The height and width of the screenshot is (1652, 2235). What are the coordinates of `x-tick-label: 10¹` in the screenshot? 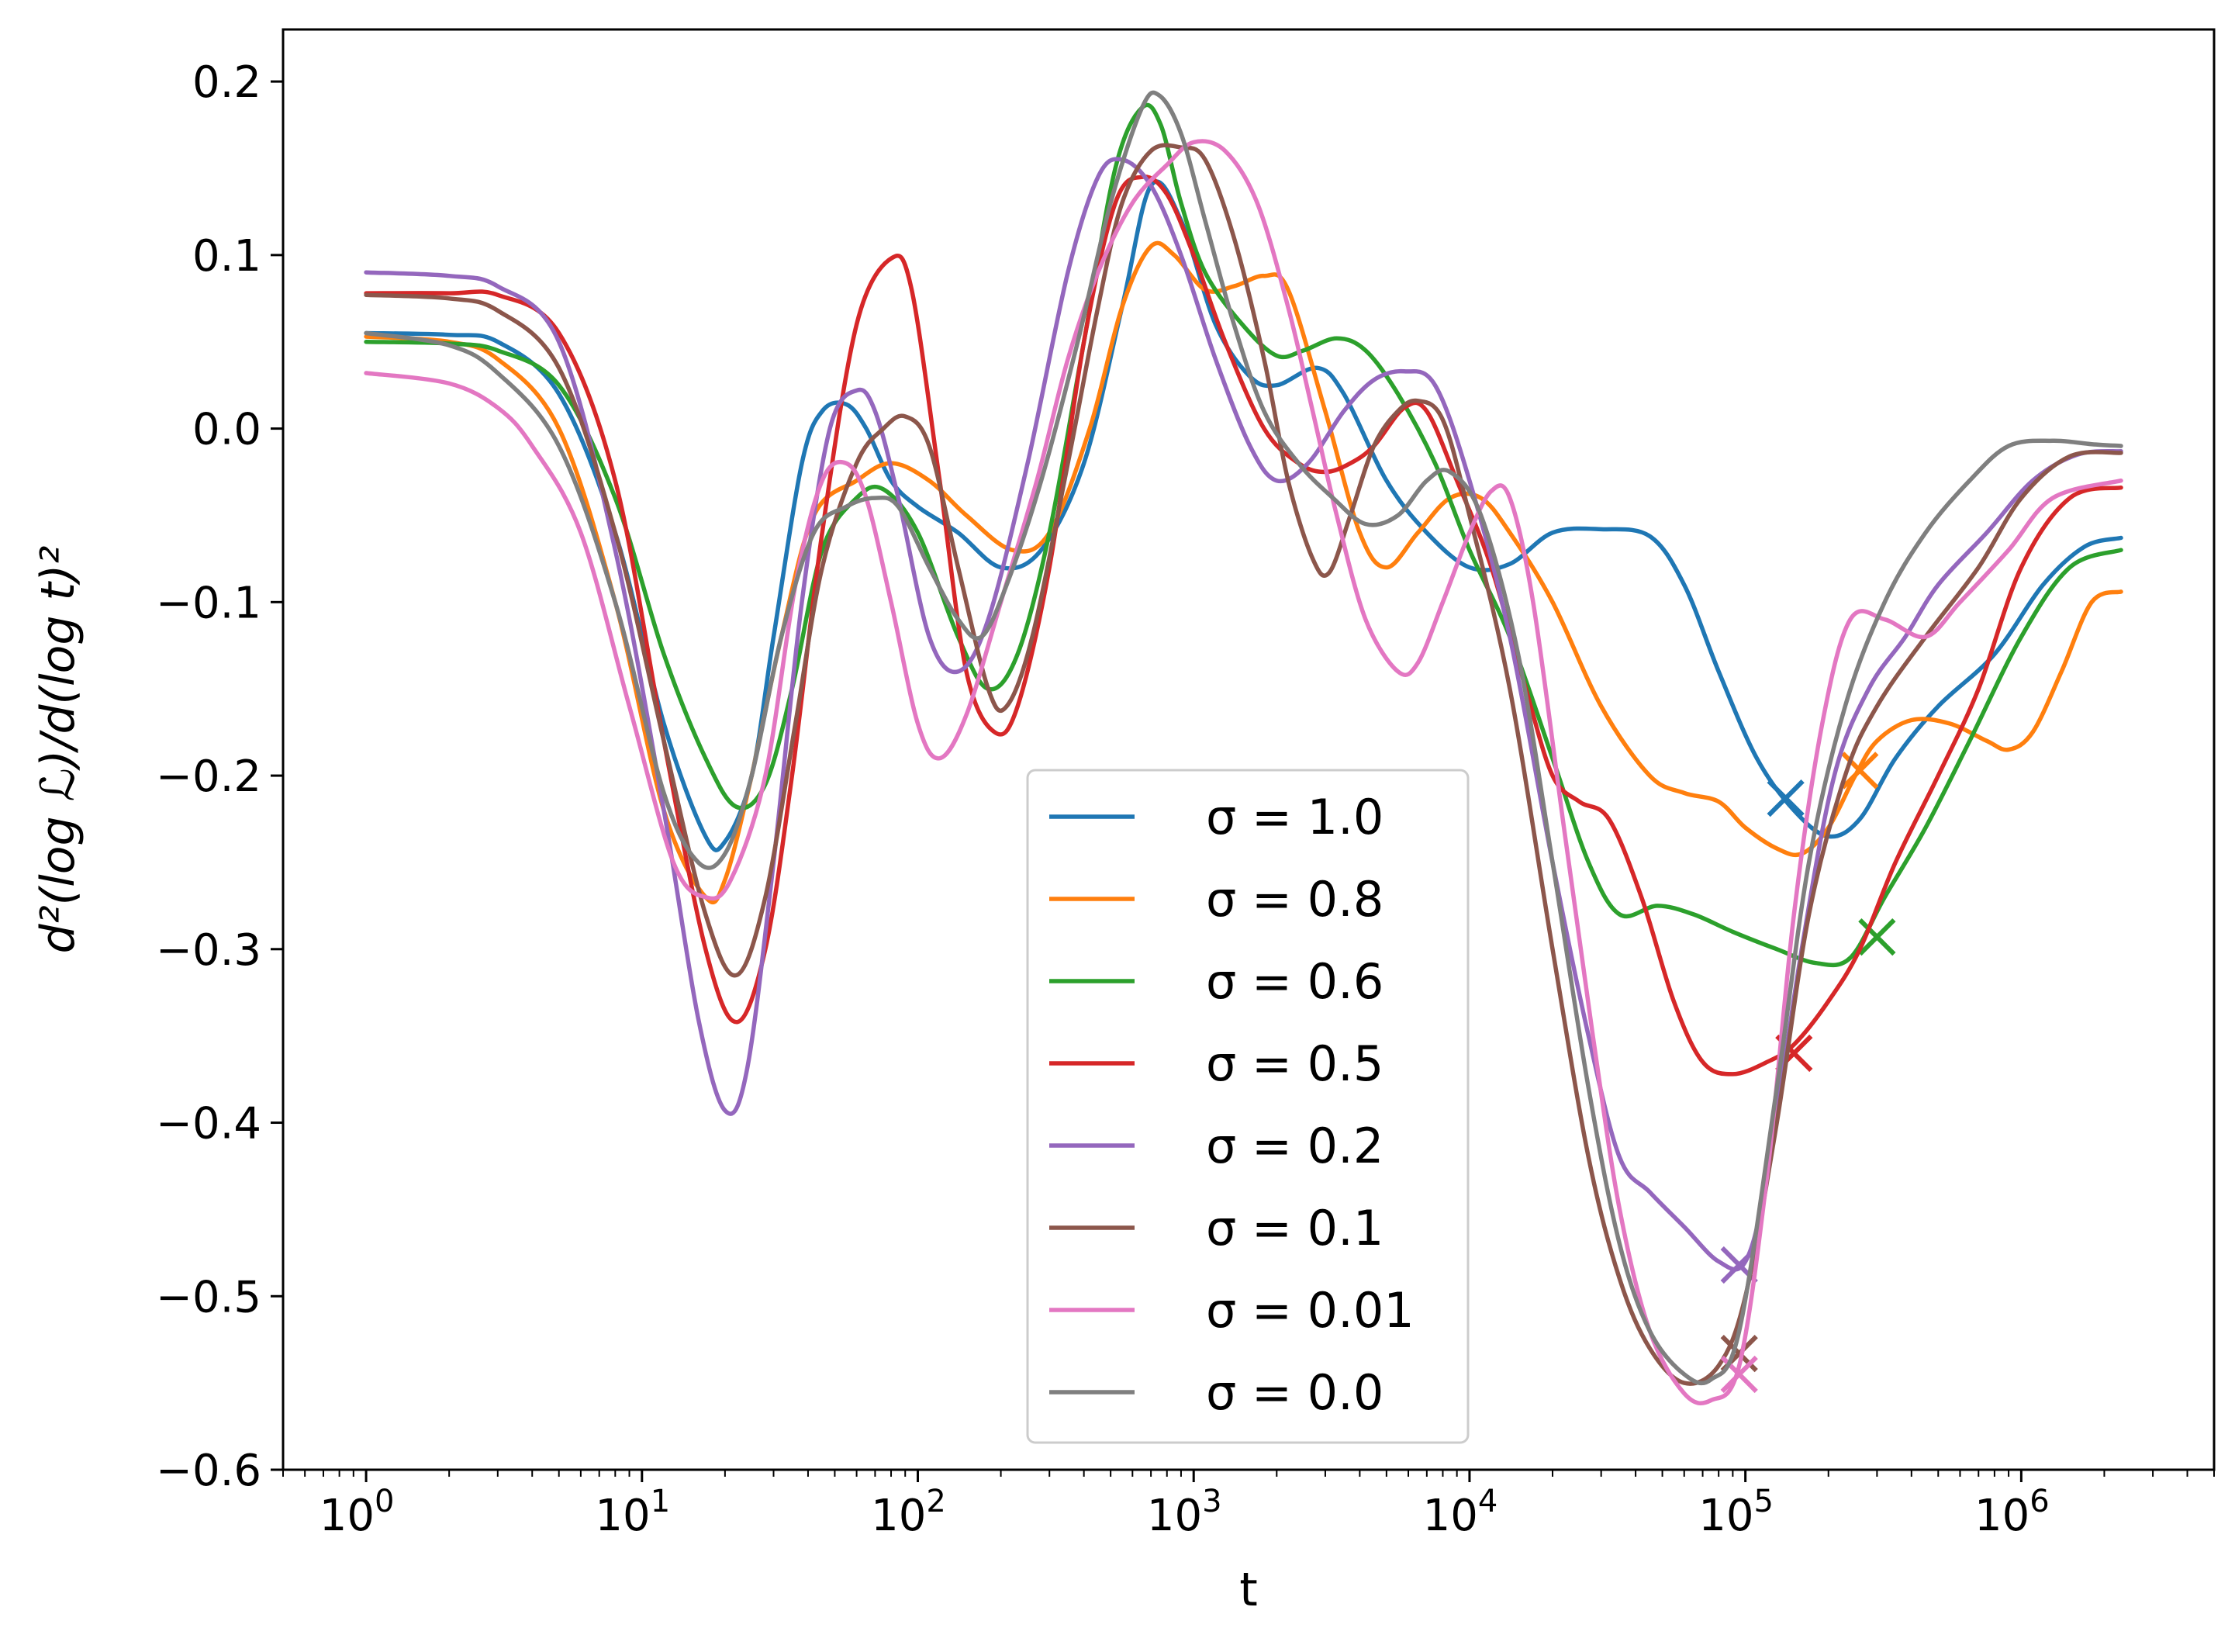 It's located at (632, 1512).